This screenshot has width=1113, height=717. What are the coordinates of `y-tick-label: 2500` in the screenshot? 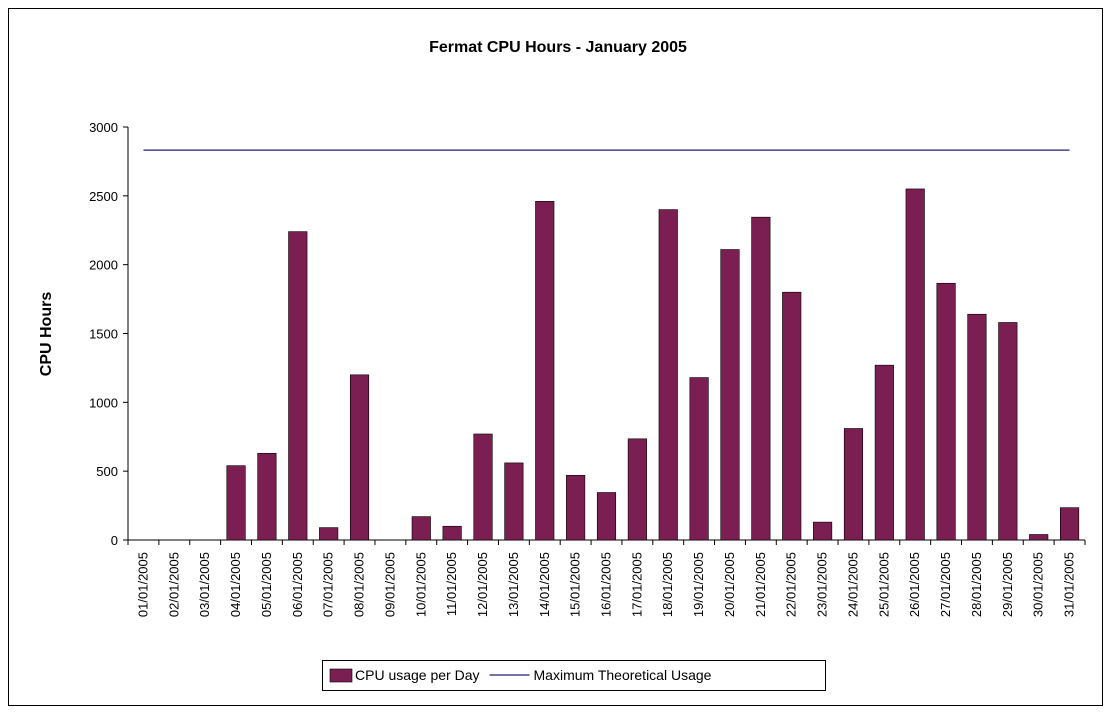 It's located at (103, 196).